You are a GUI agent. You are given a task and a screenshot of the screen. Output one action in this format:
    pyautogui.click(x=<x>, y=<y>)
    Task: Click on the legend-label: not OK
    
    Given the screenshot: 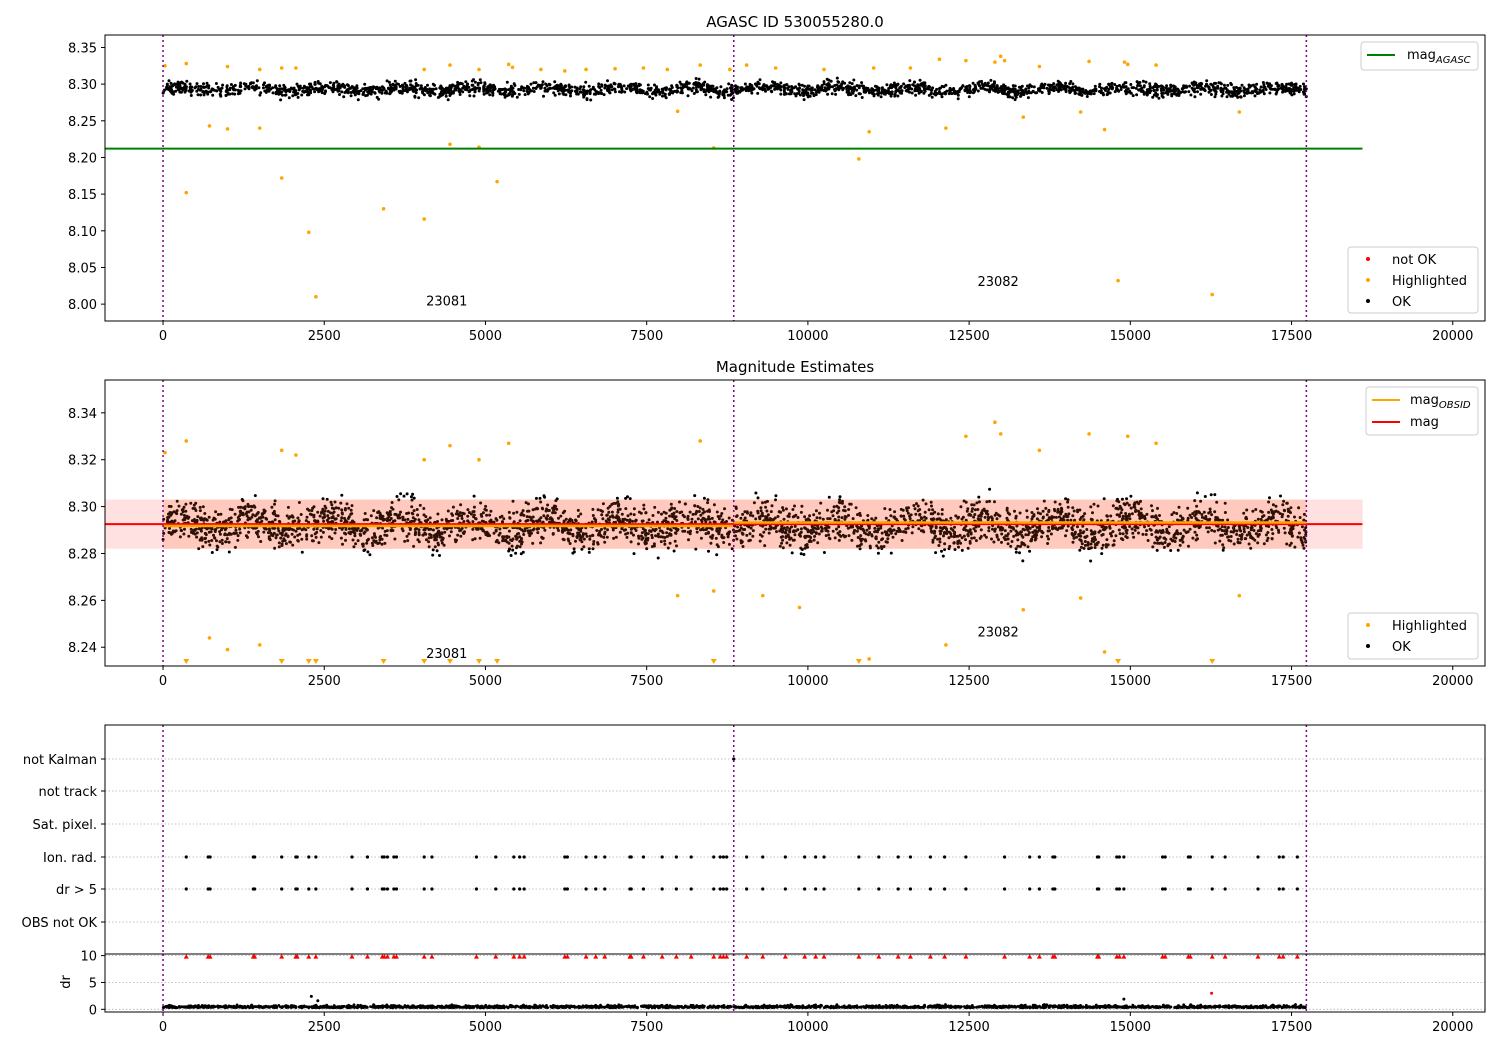 What is the action you would take?
    pyautogui.click(x=1414, y=260)
    